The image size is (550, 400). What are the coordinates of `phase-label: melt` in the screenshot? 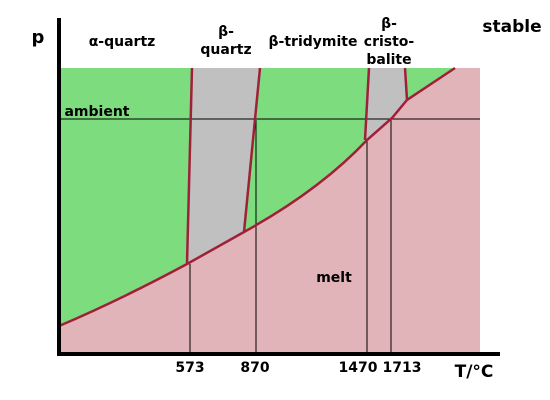 It's located at (334, 278).